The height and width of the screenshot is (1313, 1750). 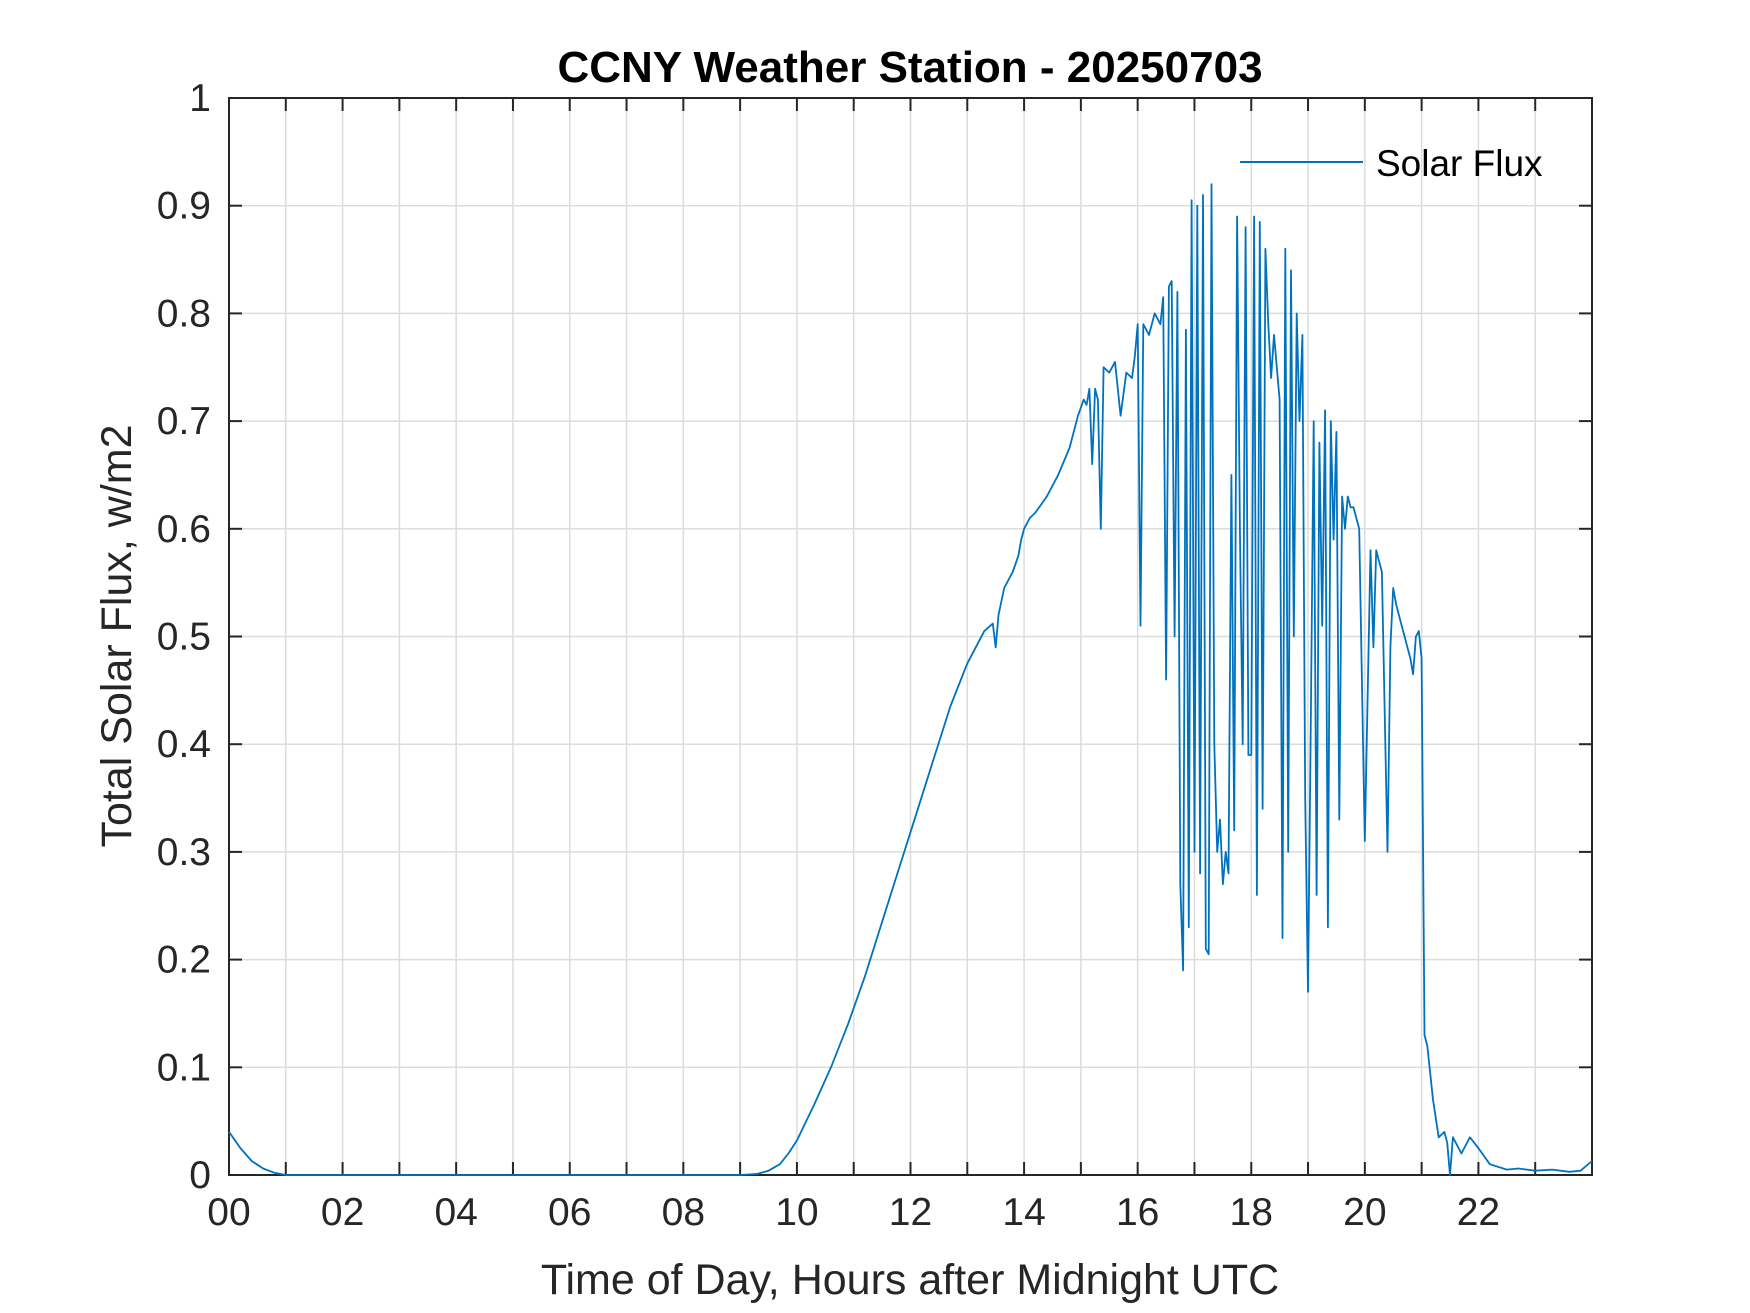 I want to click on y-tick-label: 0.2, so click(x=184, y=960).